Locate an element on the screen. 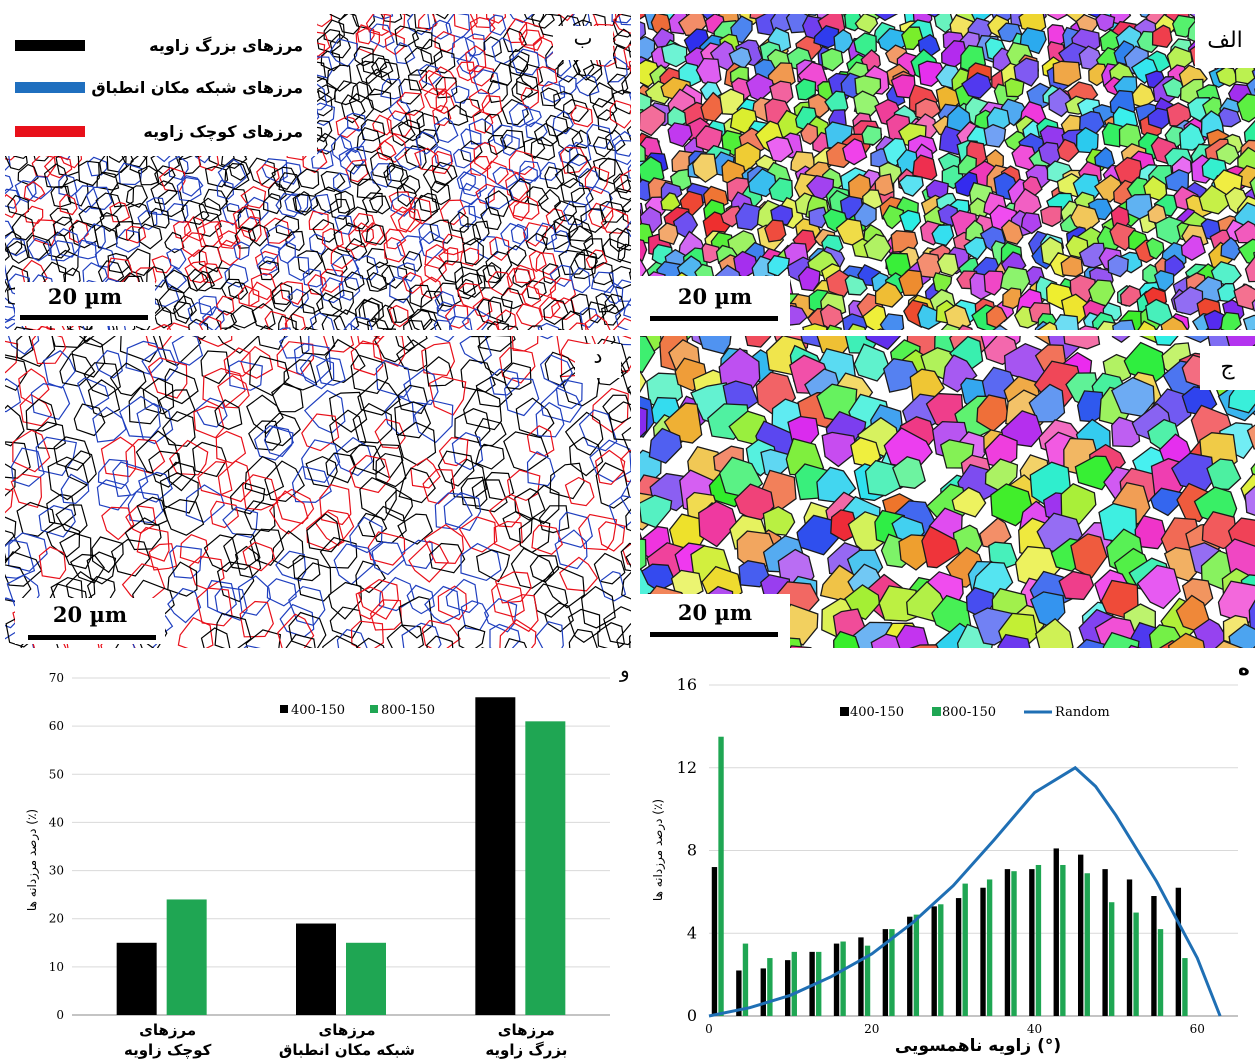 This screenshot has width=1255, height=1062. scale-bar-c: 20 µm is located at coordinates (715, 621).